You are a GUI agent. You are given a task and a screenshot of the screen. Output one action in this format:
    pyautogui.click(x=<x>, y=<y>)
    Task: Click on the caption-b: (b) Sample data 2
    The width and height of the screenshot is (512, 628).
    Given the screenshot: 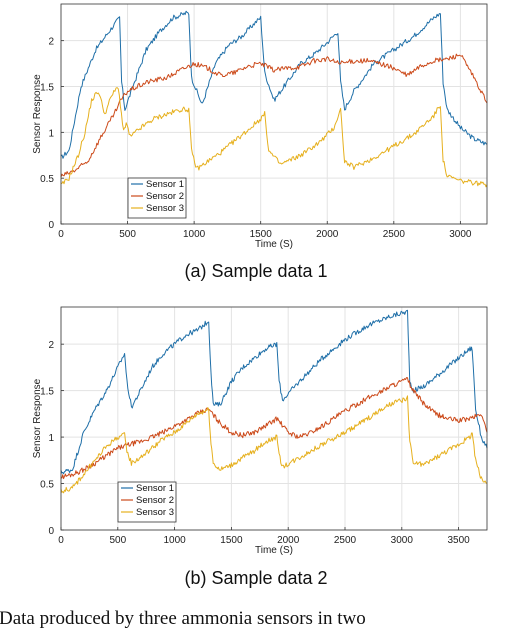 What is the action you would take?
    pyautogui.click(x=255, y=578)
    